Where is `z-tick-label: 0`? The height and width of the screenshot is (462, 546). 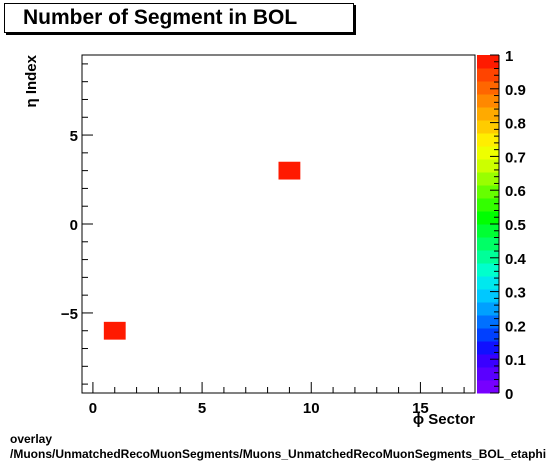 z-tick-label: 0 is located at coordinates (509, 394).